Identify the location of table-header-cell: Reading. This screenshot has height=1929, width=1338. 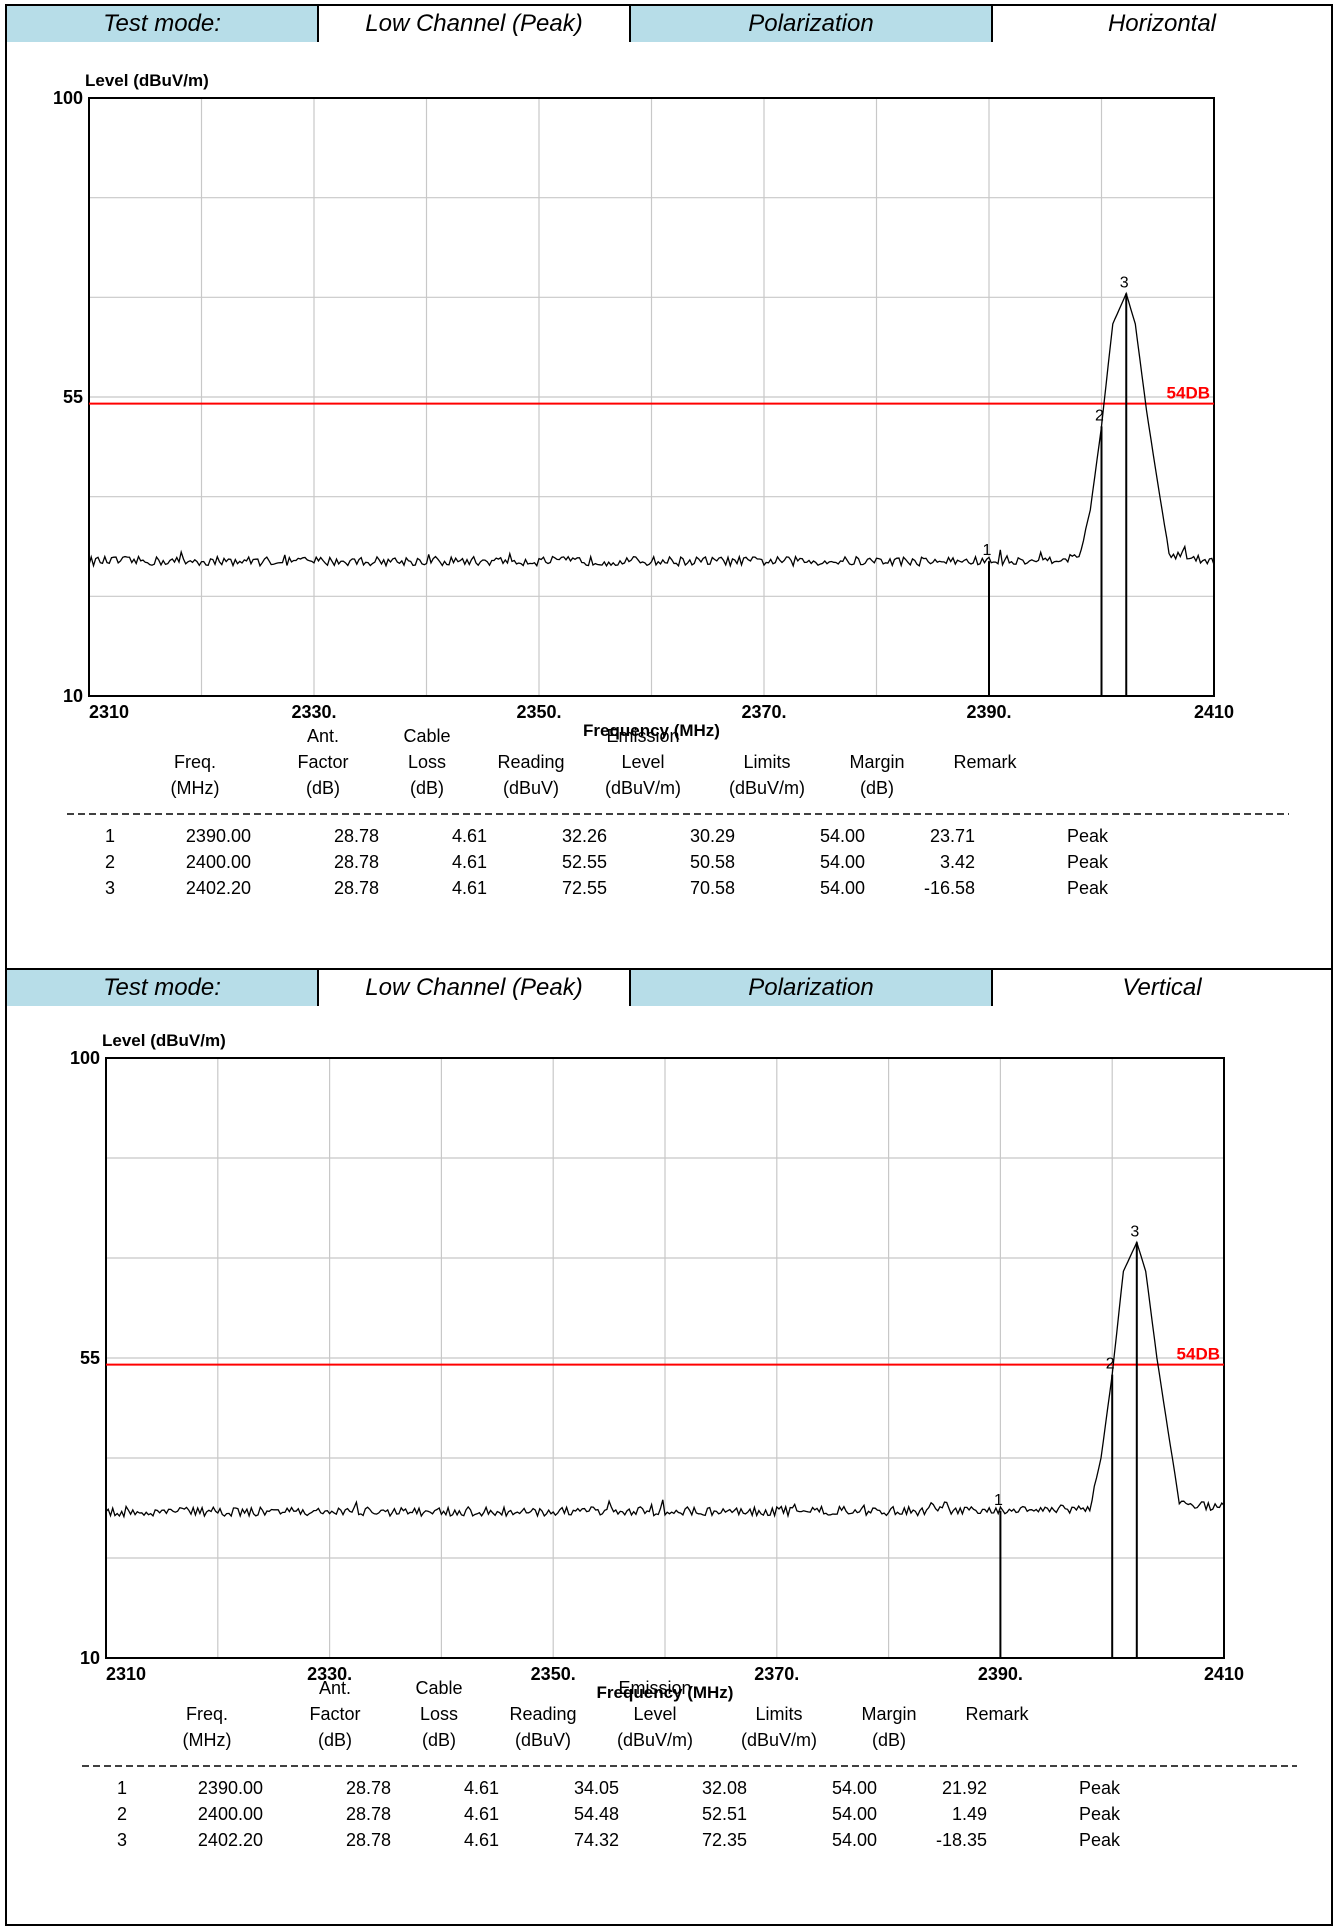
(530, 762).